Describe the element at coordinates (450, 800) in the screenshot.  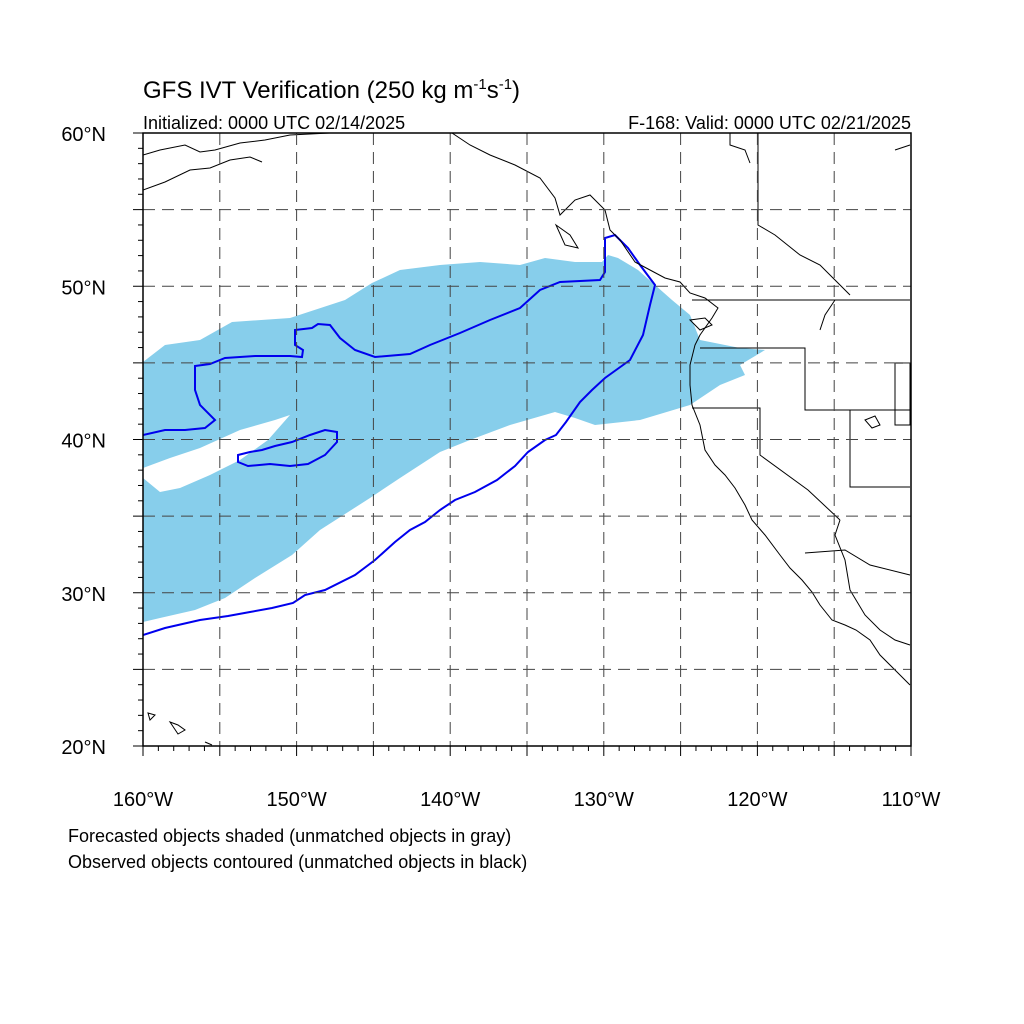
I see `lon-tick-label: 140°W` at that location.